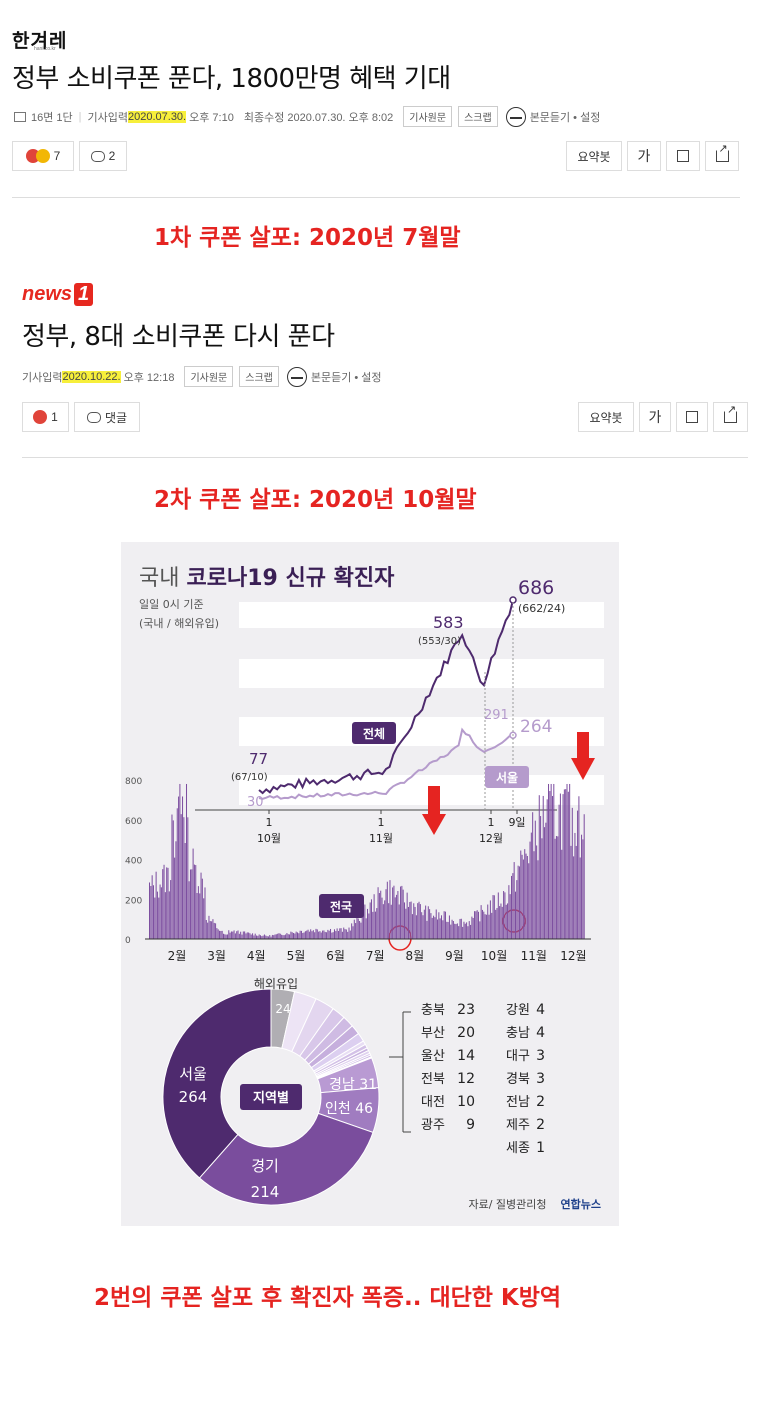 This screenshot has height=1410, width=758. I want to click on sad-face-icon, so click(42, 156).